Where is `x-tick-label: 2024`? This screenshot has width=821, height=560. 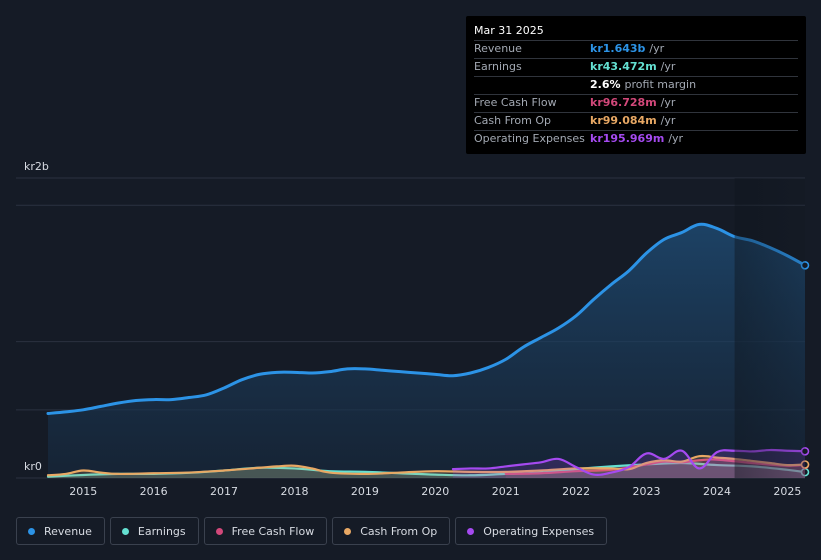 x-tick-label: 2024 is located at coordinates (717, 491).